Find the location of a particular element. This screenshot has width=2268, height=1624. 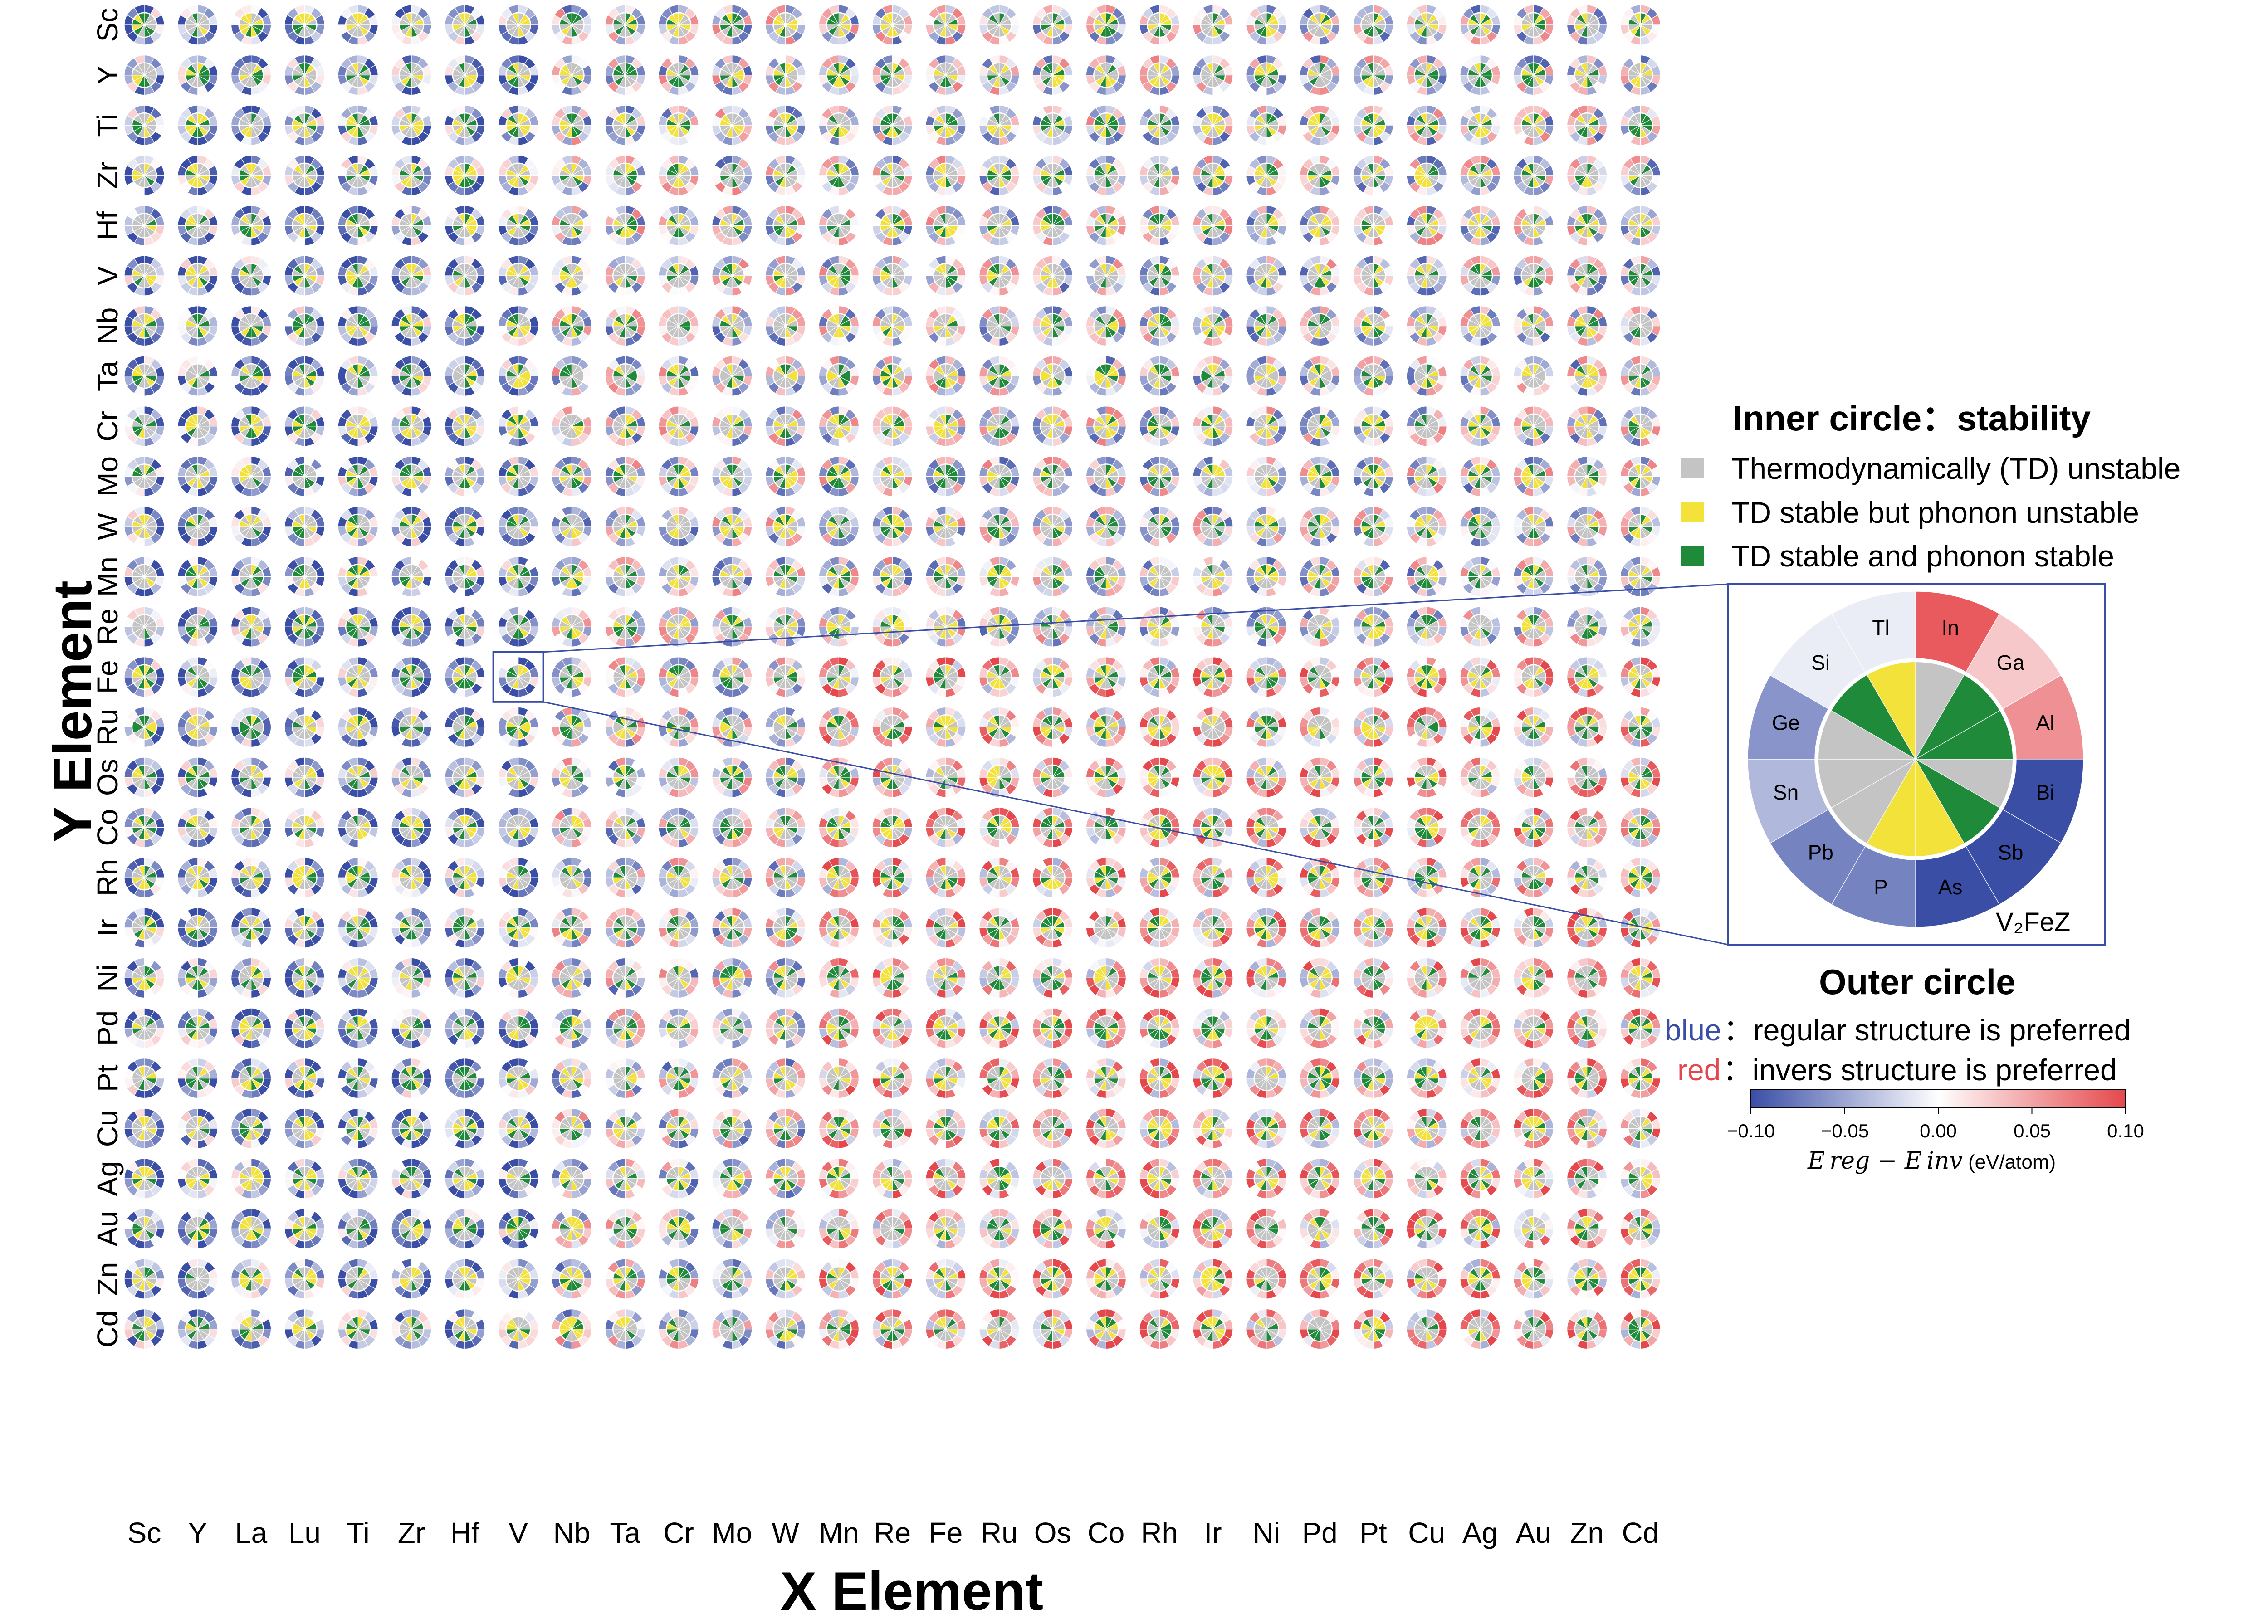

cell-Sc-Zr is located at coordinates (411, 25).